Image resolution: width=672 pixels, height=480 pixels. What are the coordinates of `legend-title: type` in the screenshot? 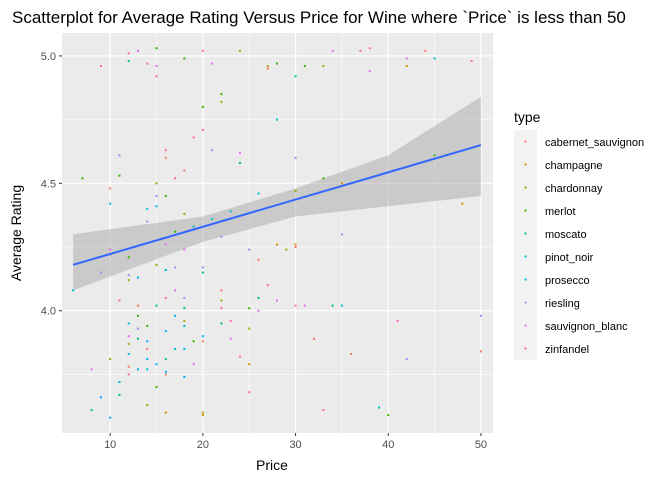 It's located at (527, 117).